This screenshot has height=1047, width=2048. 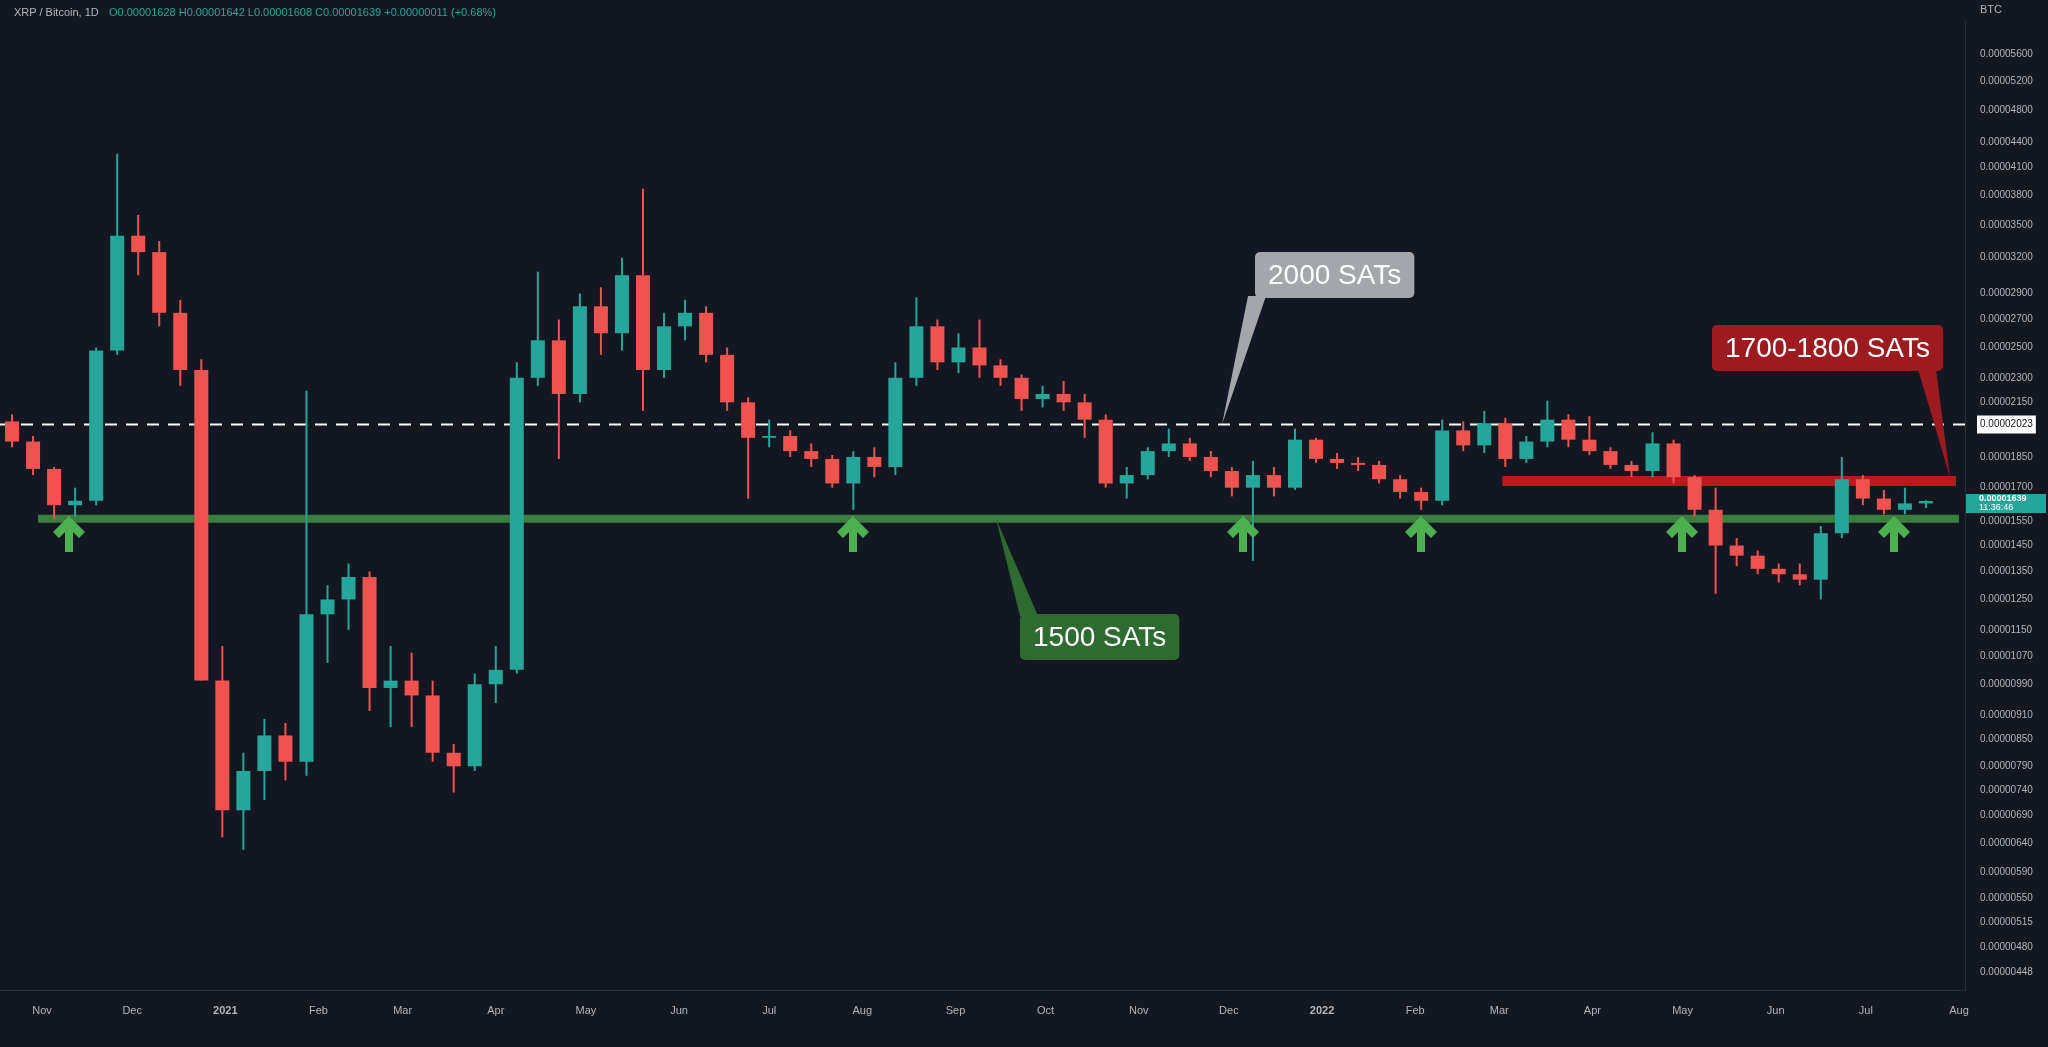 What do you see at coordinates (955, 1009) in the screenshot?
I see `x-tick-label: Sep` at bounding box center [955, 1009].